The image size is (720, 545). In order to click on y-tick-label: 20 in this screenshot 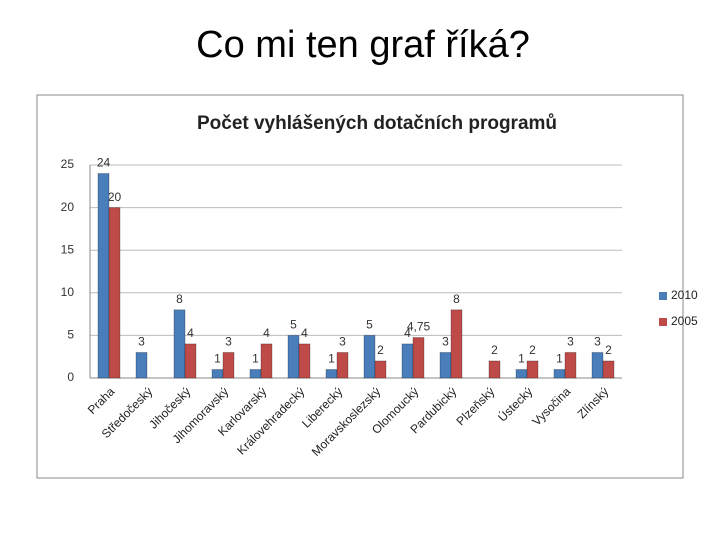, I will do `click(68, 207)`.